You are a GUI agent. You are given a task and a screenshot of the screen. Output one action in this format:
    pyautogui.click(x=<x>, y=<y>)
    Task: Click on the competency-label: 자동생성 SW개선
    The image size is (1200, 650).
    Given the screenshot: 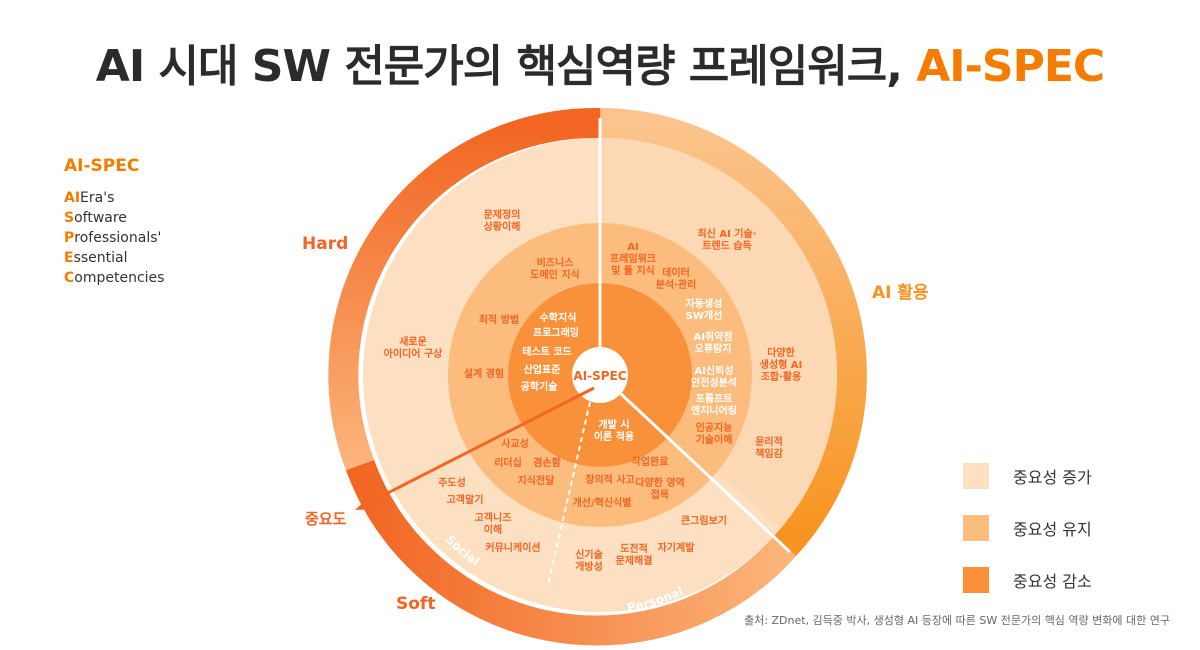 What is the action you would take?
    pyautogui.click(x=704, y=309)
    